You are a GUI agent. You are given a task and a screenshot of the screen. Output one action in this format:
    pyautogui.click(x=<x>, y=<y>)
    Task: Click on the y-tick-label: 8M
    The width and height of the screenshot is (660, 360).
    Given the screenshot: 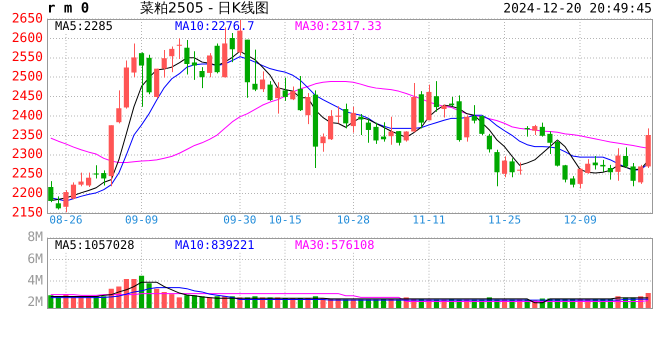 What is the action you would take?
    pyautogui.click(x=35, y=238)
    